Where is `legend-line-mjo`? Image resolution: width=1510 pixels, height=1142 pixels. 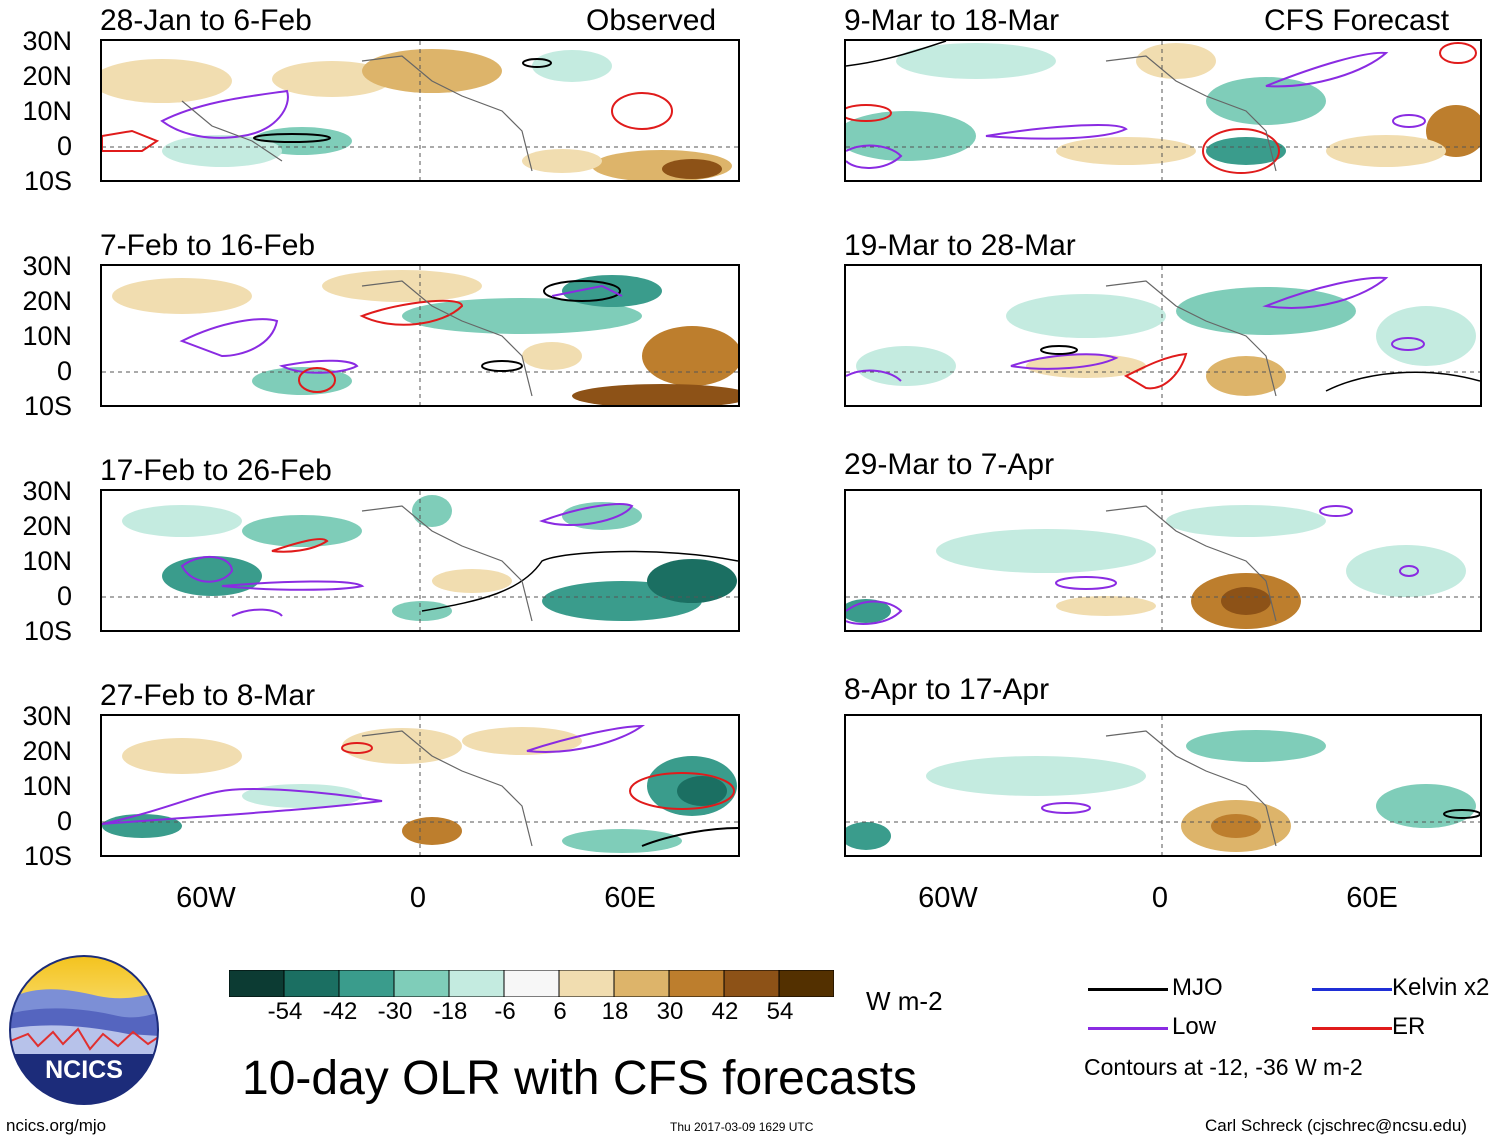
legend-line-mjo is located at coordinates (1128, 989).